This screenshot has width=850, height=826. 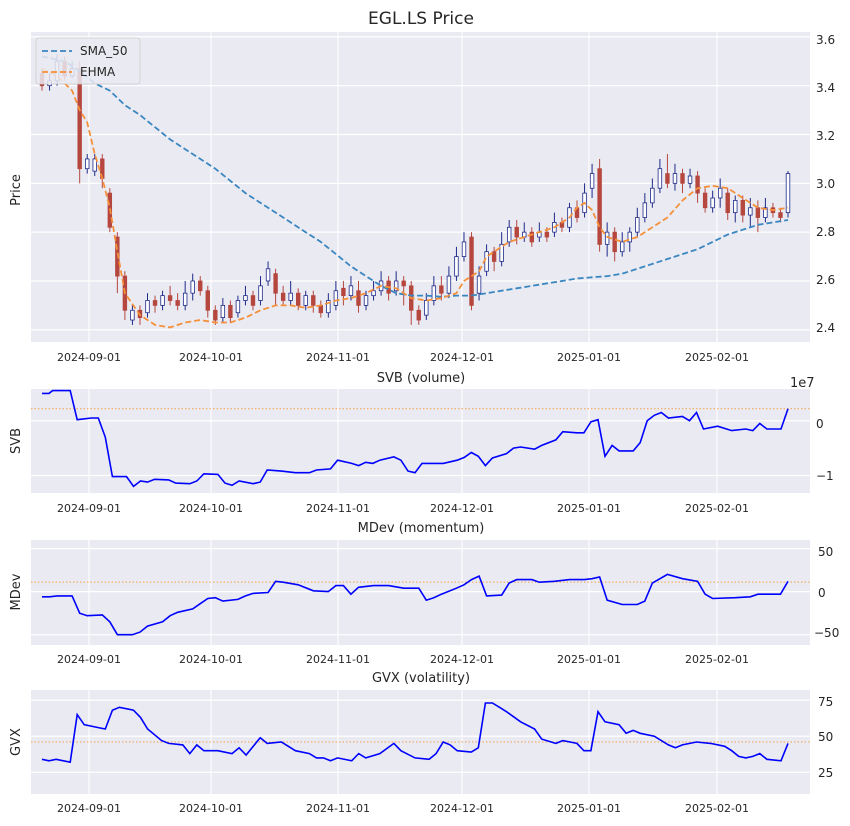 I want to click on gvx-x-tick: 2025-02-01, so click(x=717, y=808).